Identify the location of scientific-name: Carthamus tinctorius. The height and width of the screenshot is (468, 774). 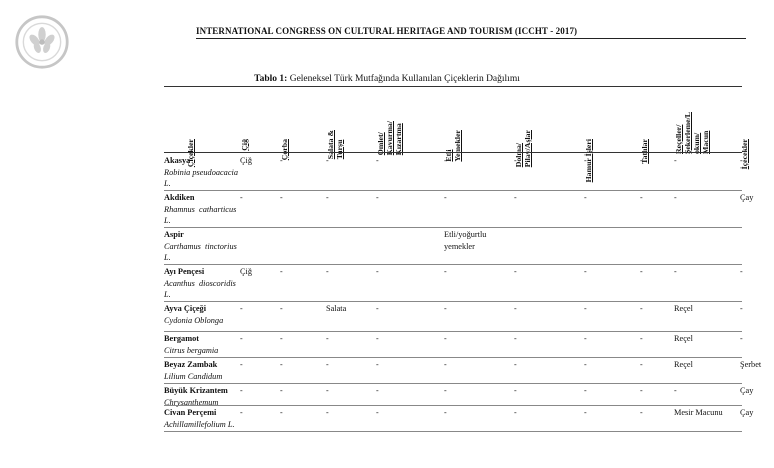
(200, 246).